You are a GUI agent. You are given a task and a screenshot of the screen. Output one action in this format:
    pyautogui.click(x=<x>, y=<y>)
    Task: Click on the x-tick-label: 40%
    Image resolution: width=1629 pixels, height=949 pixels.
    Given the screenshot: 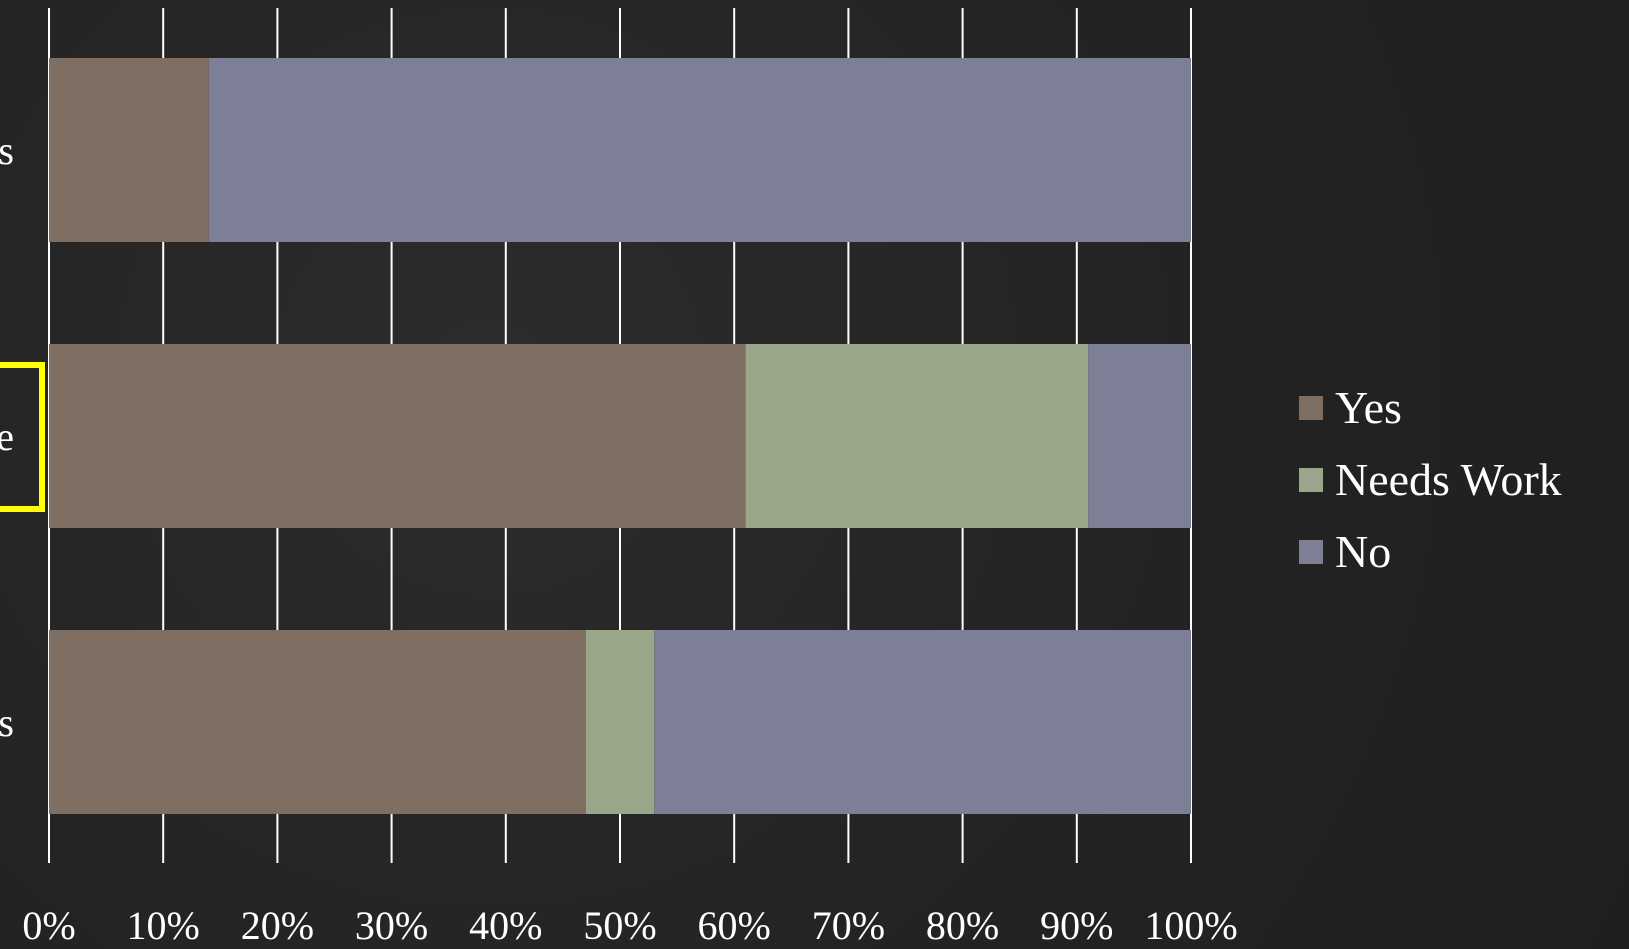 What is the action you would take?
    pyautogui.click(x=505, y=925)
    